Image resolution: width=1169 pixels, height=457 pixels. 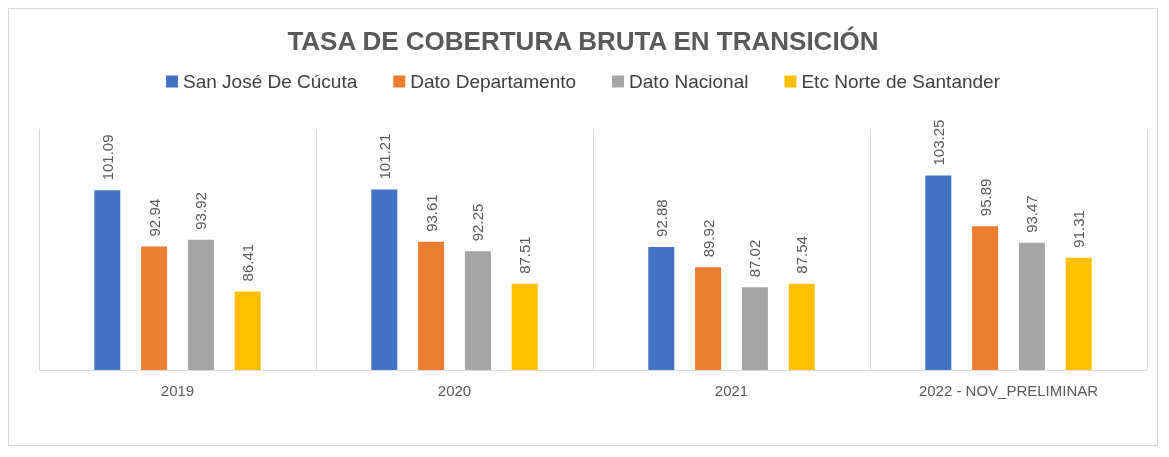 I want to click on data-label: 93.92, so click(x=201, y=211).